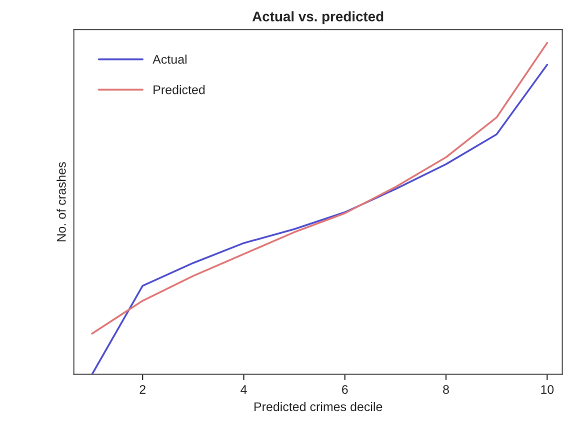 The height and width of the screenshot is (423, 568). I want to click on x-tick-label: 4, so click(243, 389).